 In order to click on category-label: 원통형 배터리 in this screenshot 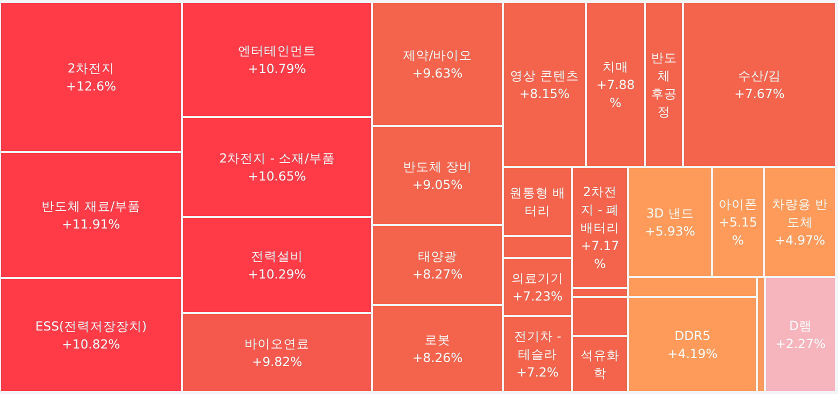, I will do `click(538, 201)`.